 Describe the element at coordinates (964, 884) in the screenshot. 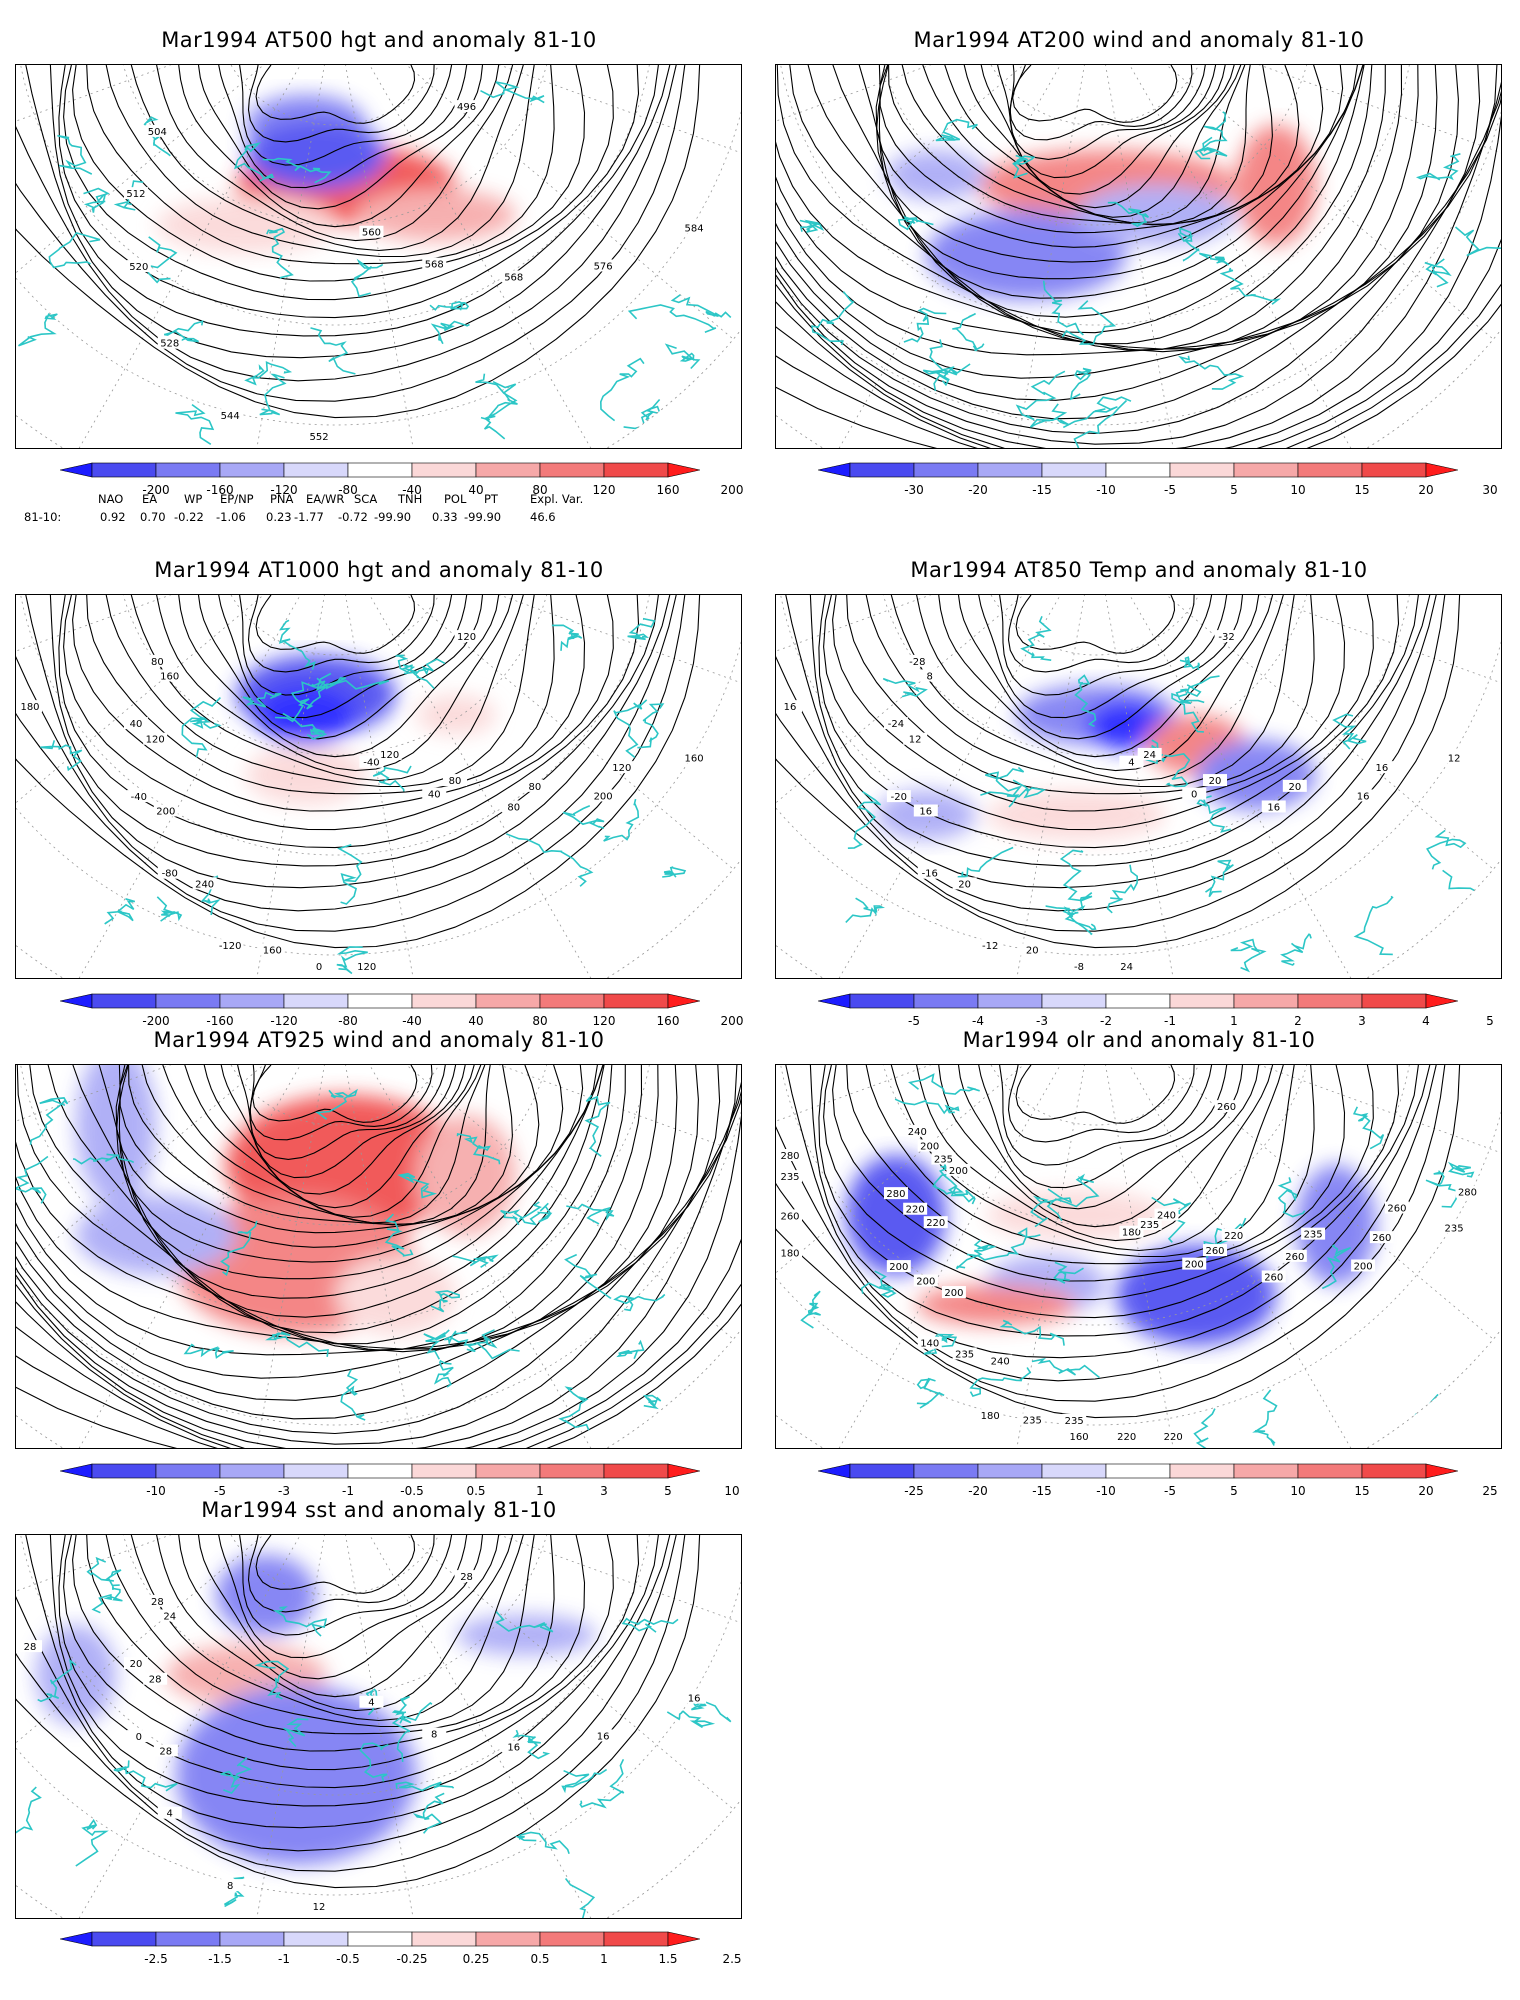

I see `contour-label: 20` at that location.